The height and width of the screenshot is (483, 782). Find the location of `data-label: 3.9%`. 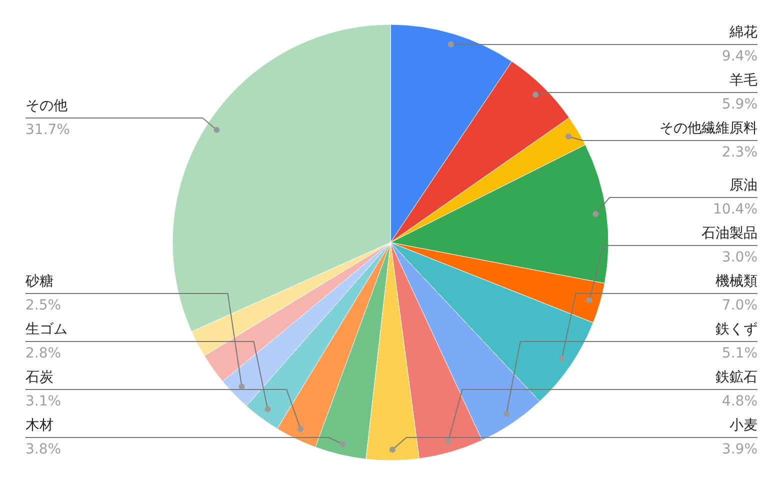

data-label: 3.9% is located at coordinates (740, 450).